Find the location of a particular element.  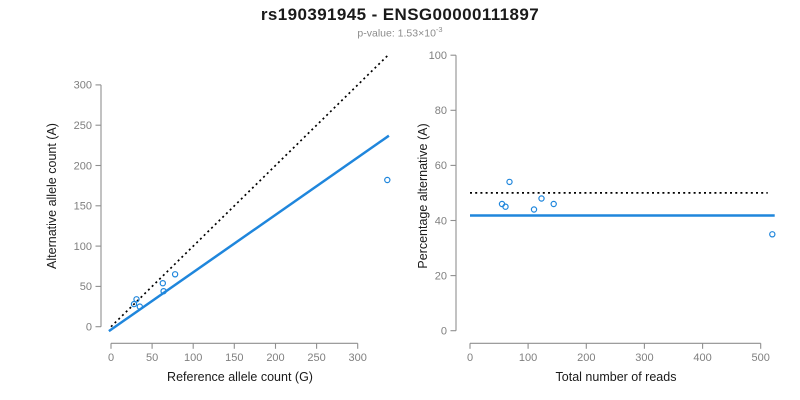

figure-subtitle: p-value: 1.53×10-3 is located at coordinates (400, 32).